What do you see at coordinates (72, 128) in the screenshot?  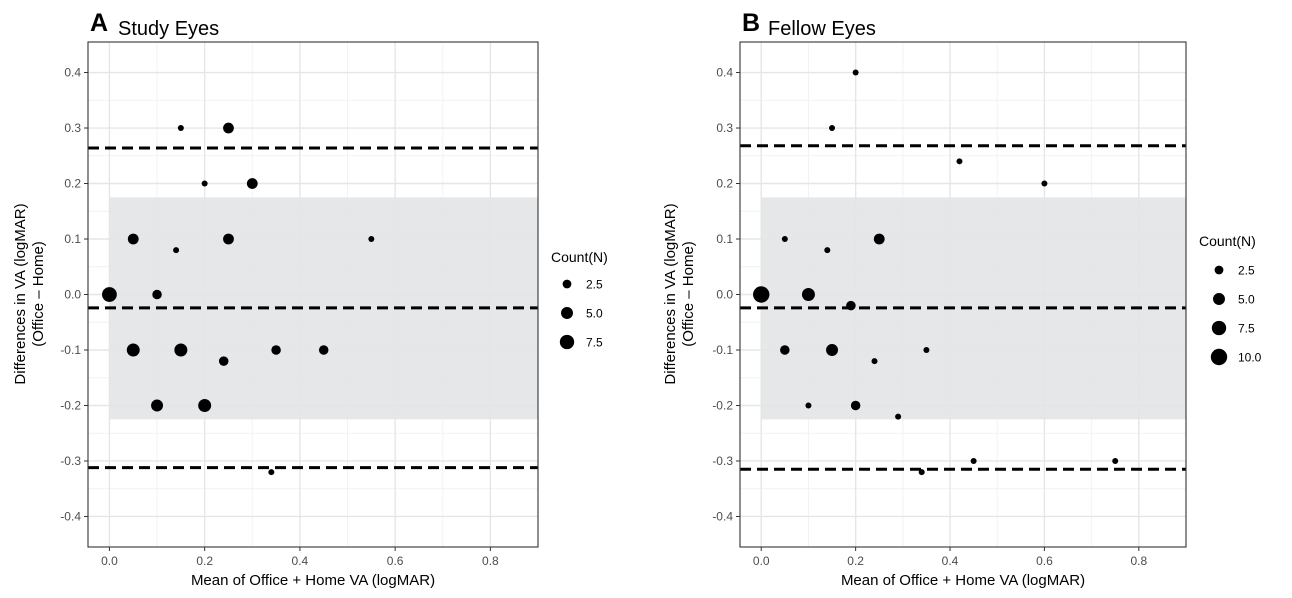 I see `y-tick-label: 0.3` at bounding box center [72, 128].